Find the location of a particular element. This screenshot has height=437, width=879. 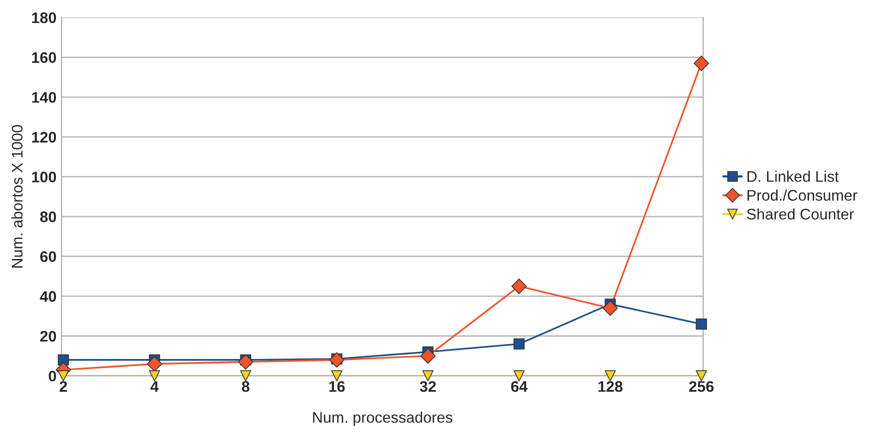

x-axis-title: Num. processadores is located at coordinates (382, 419).